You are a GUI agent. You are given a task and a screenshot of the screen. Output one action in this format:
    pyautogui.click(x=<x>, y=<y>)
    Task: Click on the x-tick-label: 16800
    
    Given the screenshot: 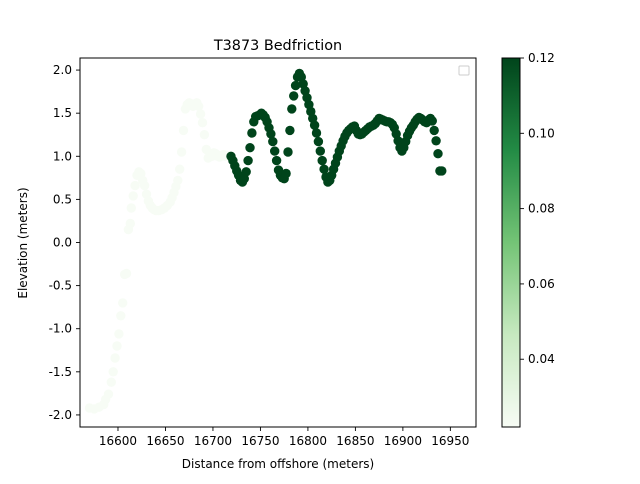 What is the action you would take?
    pyautogui.click(x=308, y=441)
    